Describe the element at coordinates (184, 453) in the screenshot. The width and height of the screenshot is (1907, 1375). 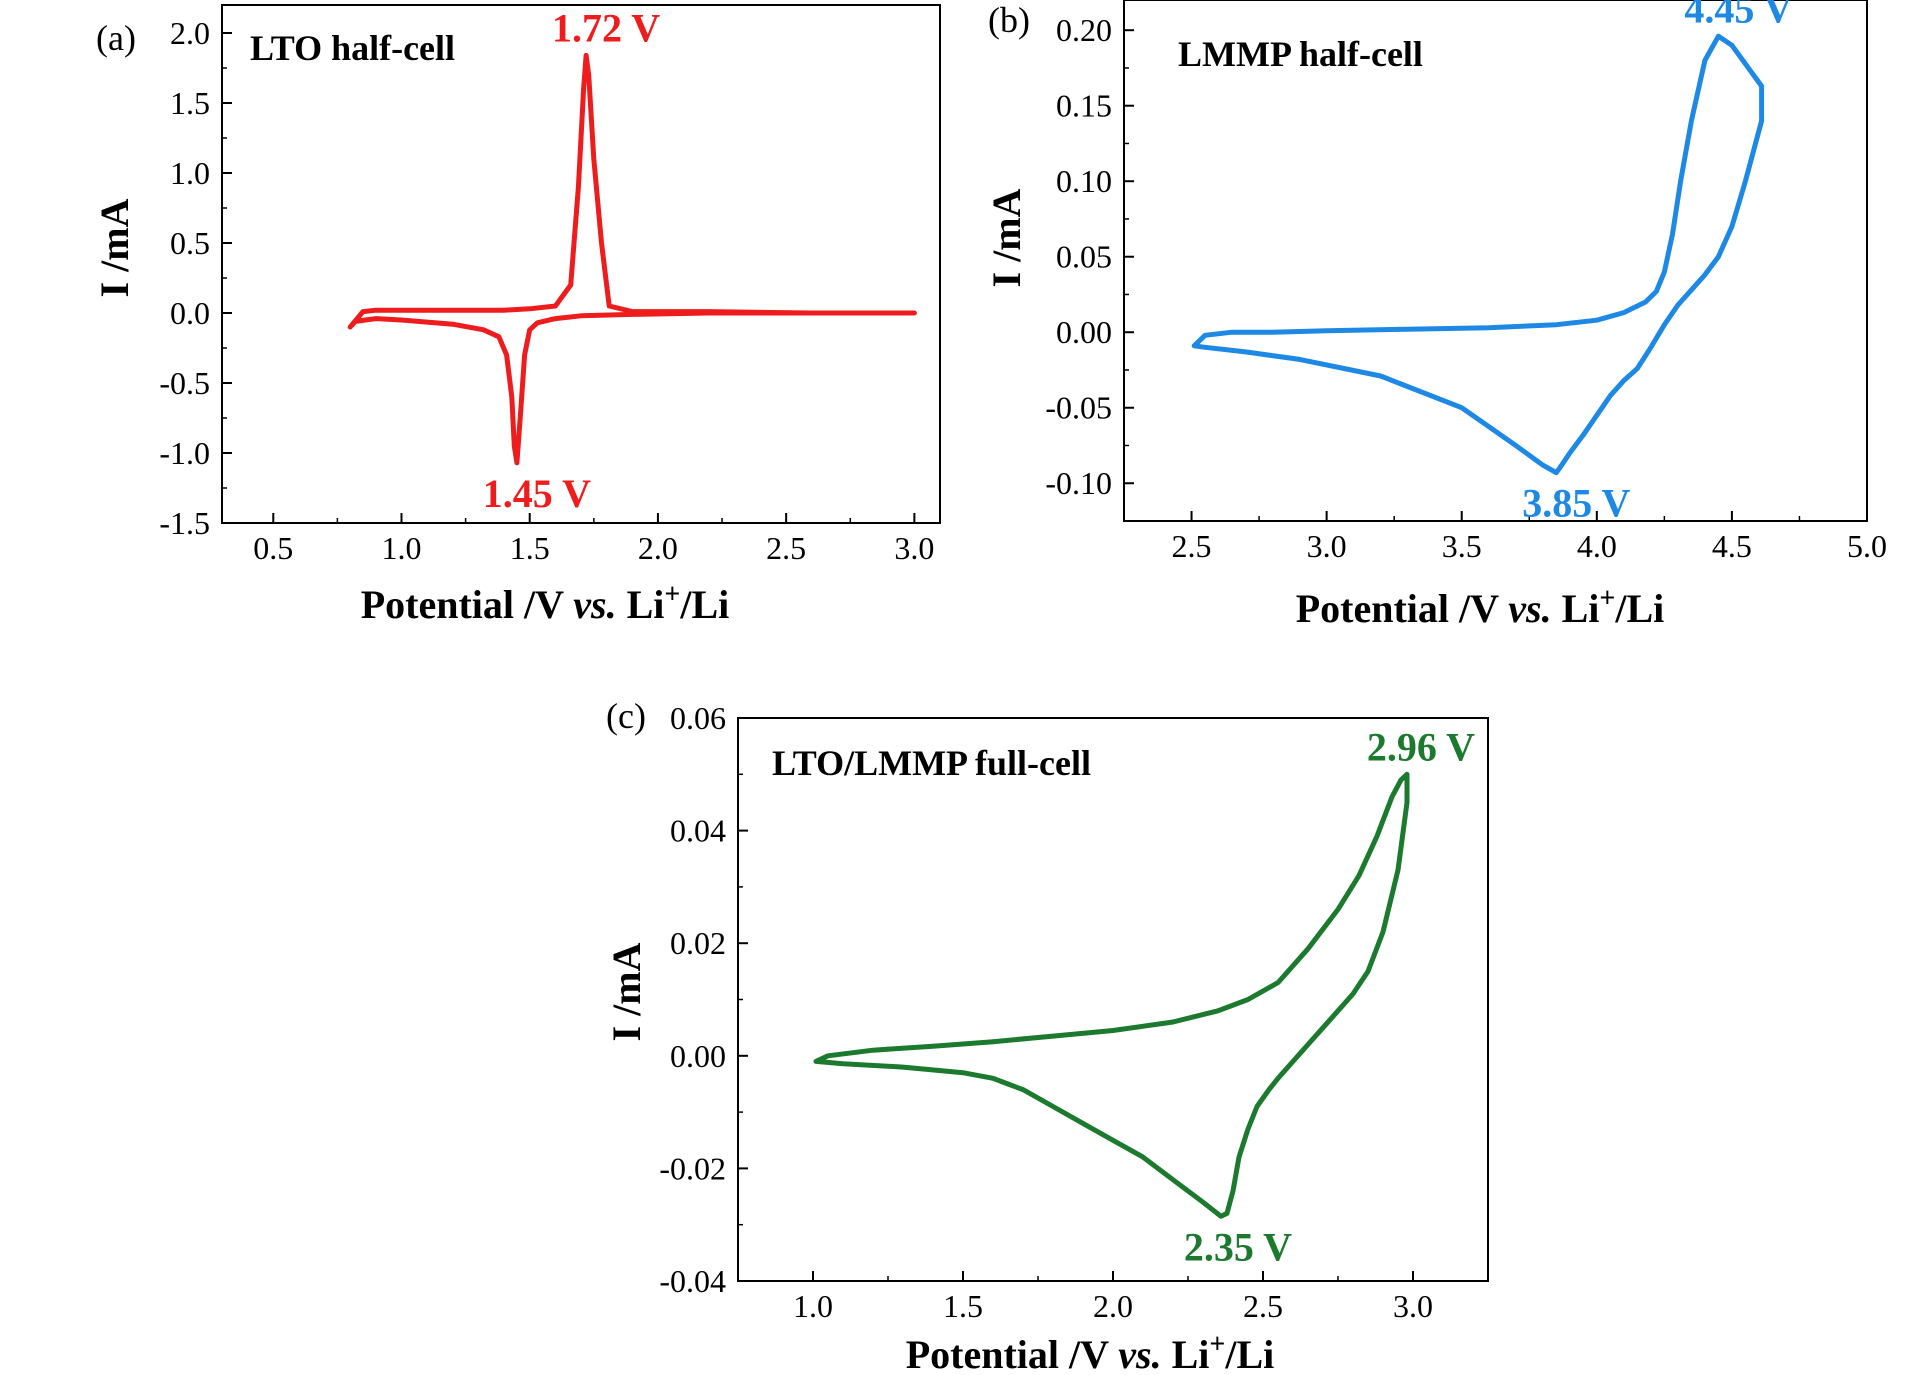
I see `y-tick-label: -1.0` at that location.